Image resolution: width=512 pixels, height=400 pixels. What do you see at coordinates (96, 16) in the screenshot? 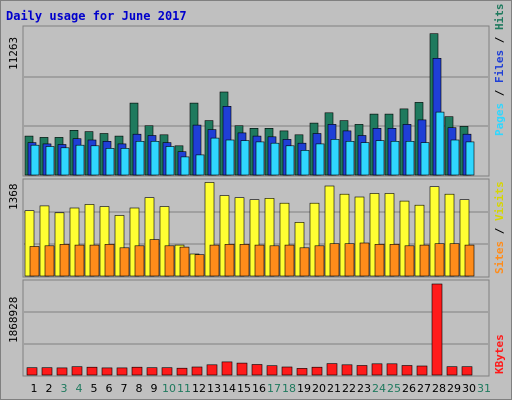
I see `chart-title: Daily usage for June 2017` at bounding box center [96, 16].